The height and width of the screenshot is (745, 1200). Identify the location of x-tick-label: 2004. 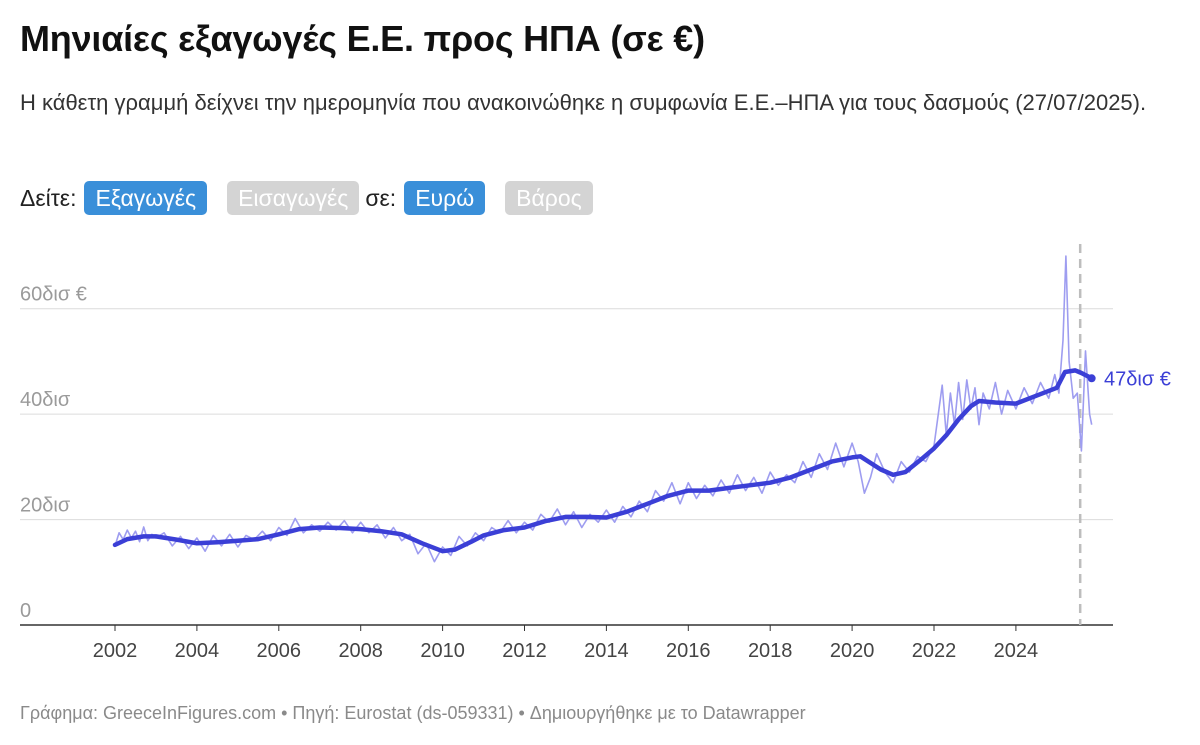
(197, 651).